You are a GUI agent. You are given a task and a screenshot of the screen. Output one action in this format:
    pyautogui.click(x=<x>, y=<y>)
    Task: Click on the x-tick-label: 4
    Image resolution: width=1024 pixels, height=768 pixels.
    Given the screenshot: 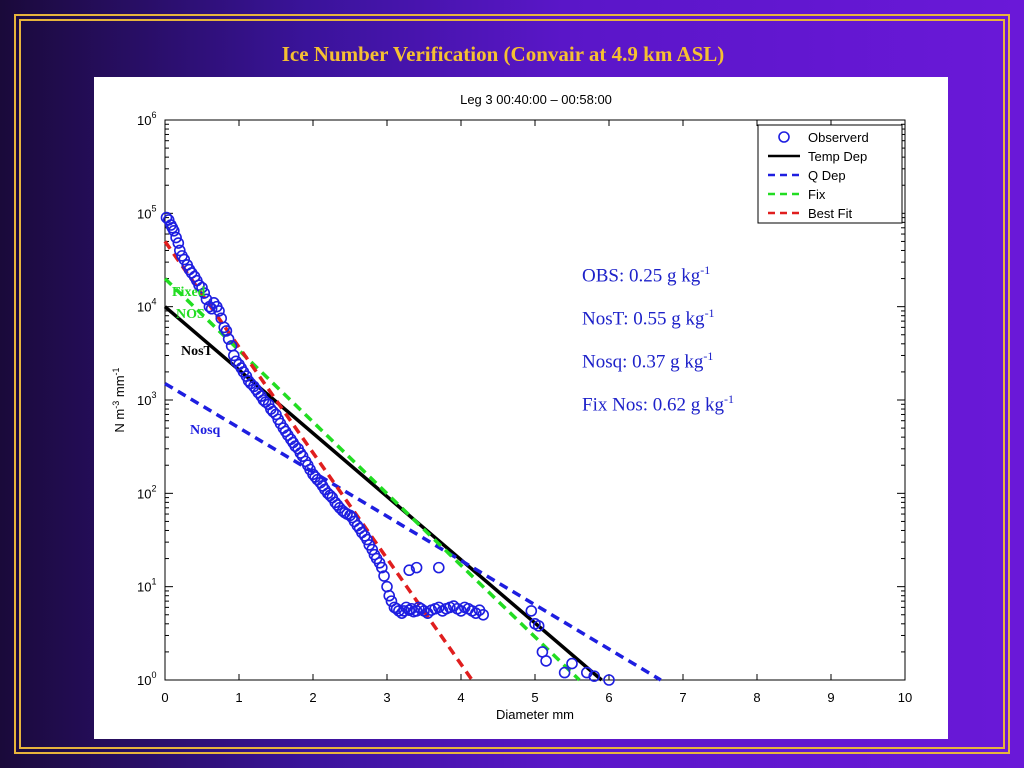 What is the action you would take?
    pyautogui.click(x=460, y=697)
    